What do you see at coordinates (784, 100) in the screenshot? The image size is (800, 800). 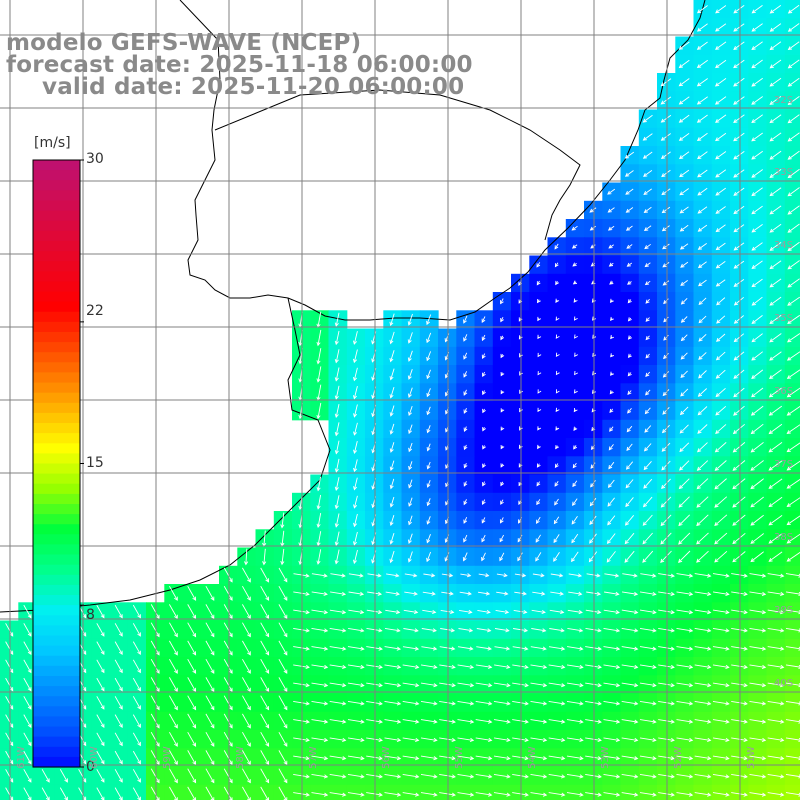 I see `lat-label: 32S` at bounding box center [784, 100].